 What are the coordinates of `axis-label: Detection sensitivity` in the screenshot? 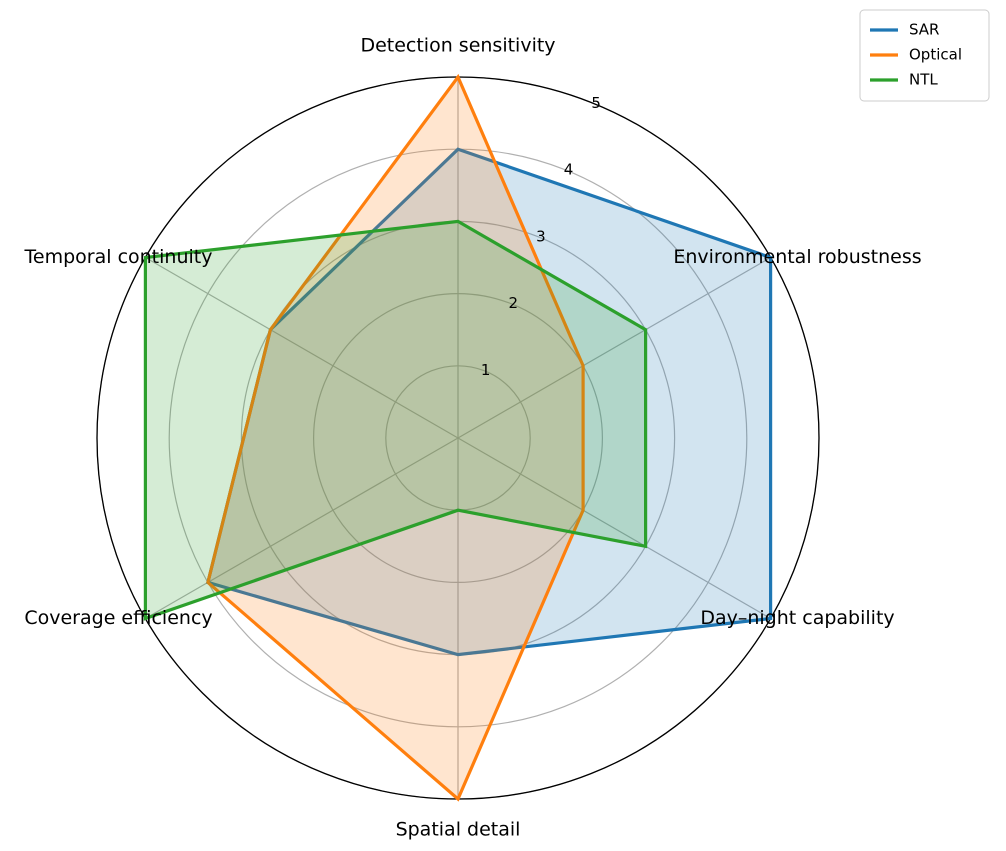 It's located at (457, 46).